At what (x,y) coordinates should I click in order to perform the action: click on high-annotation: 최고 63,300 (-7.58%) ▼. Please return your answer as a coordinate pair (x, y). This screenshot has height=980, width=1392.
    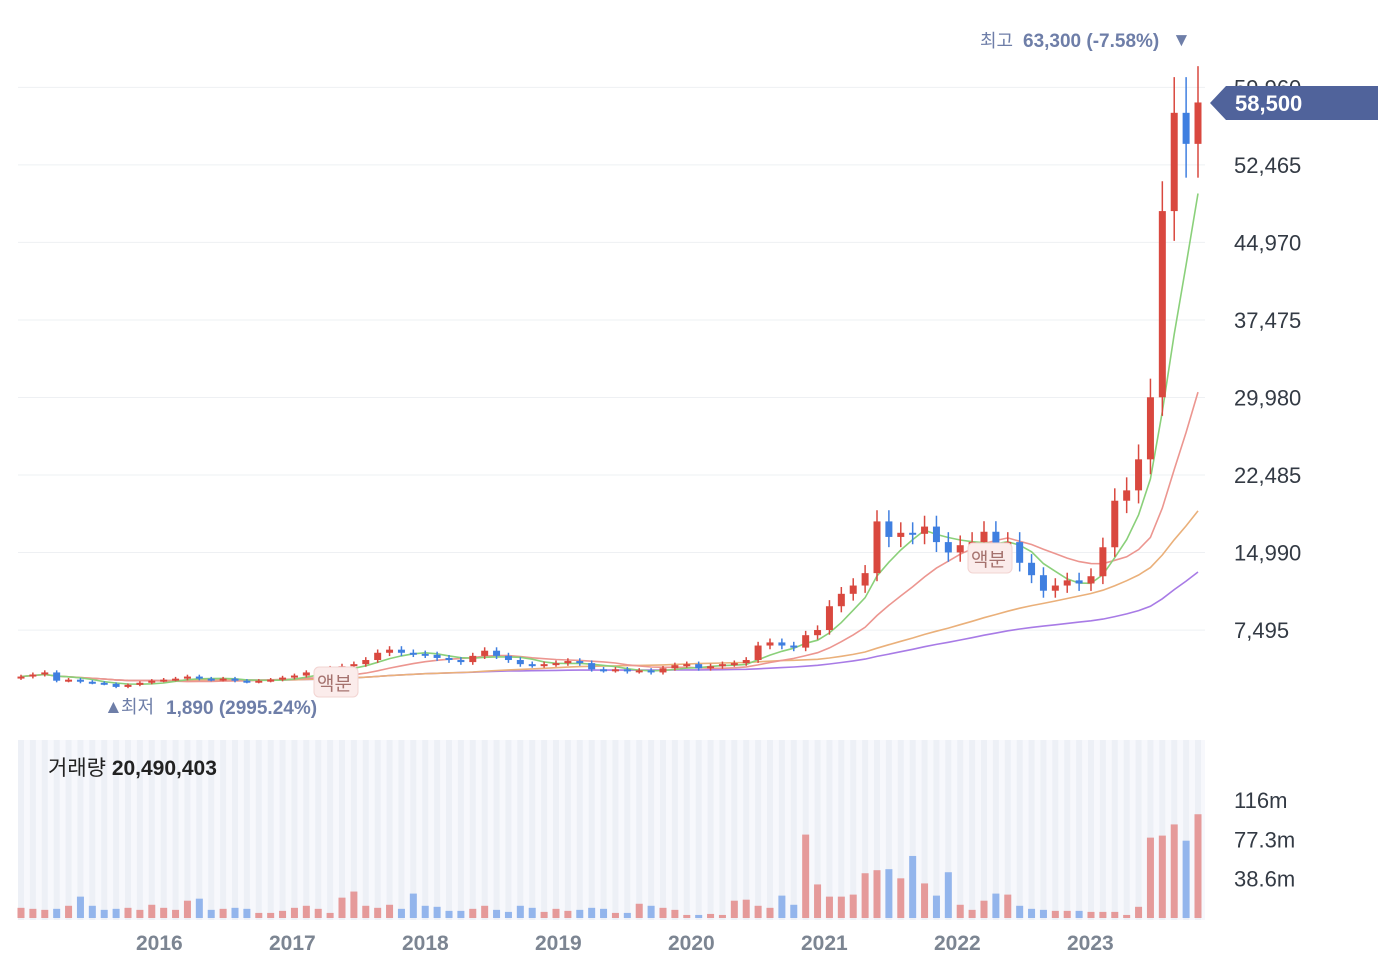
    Looking at the image, I should click on (1085, 41).